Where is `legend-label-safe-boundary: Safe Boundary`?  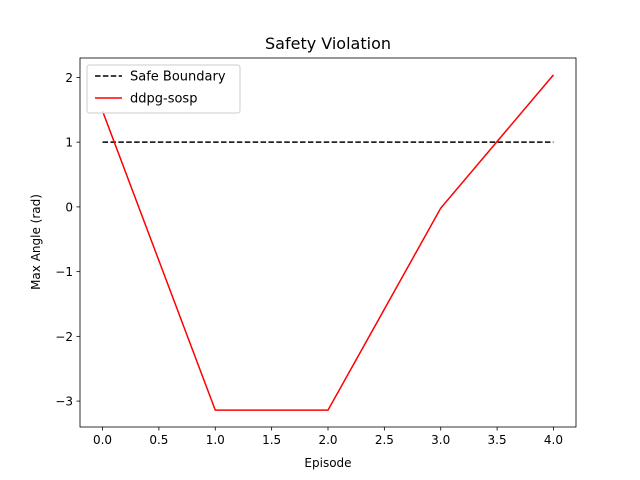
legend-label-safe-boundary: Safe Boundary is located at coordinates (178, 77).